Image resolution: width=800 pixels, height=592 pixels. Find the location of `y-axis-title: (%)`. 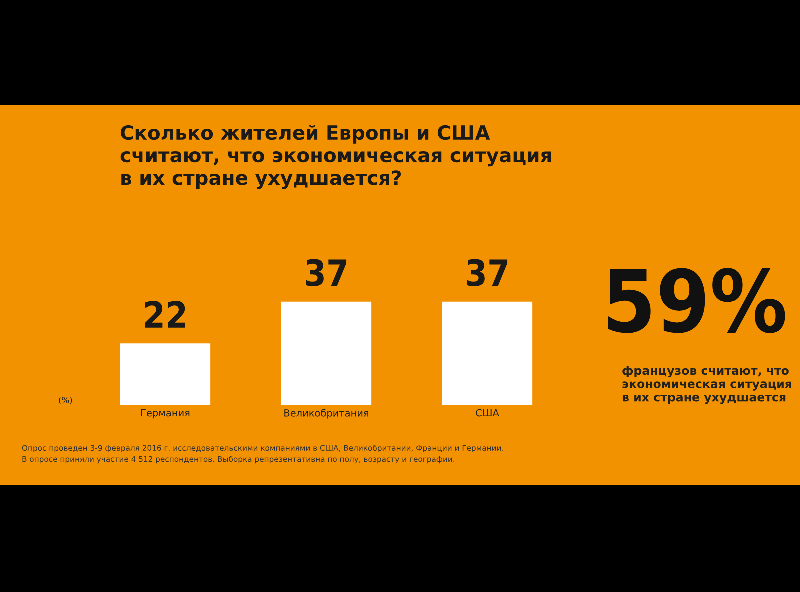

y-axis-title: (%) is located at coordinates (65, 400).